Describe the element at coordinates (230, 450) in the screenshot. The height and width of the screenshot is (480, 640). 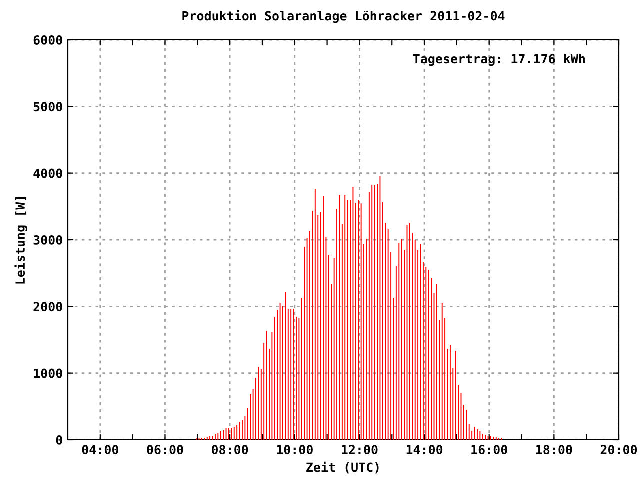
I see `x-tick-label: 08:00` at that location.